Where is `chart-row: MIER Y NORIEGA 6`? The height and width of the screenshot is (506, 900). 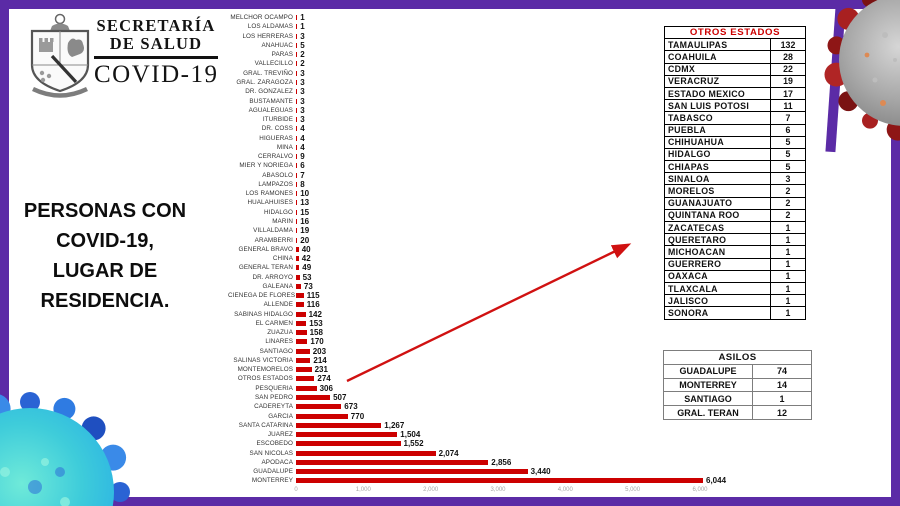 chart-row: MIER Y NORIEGA 6 is located at coordinates (478, 165).